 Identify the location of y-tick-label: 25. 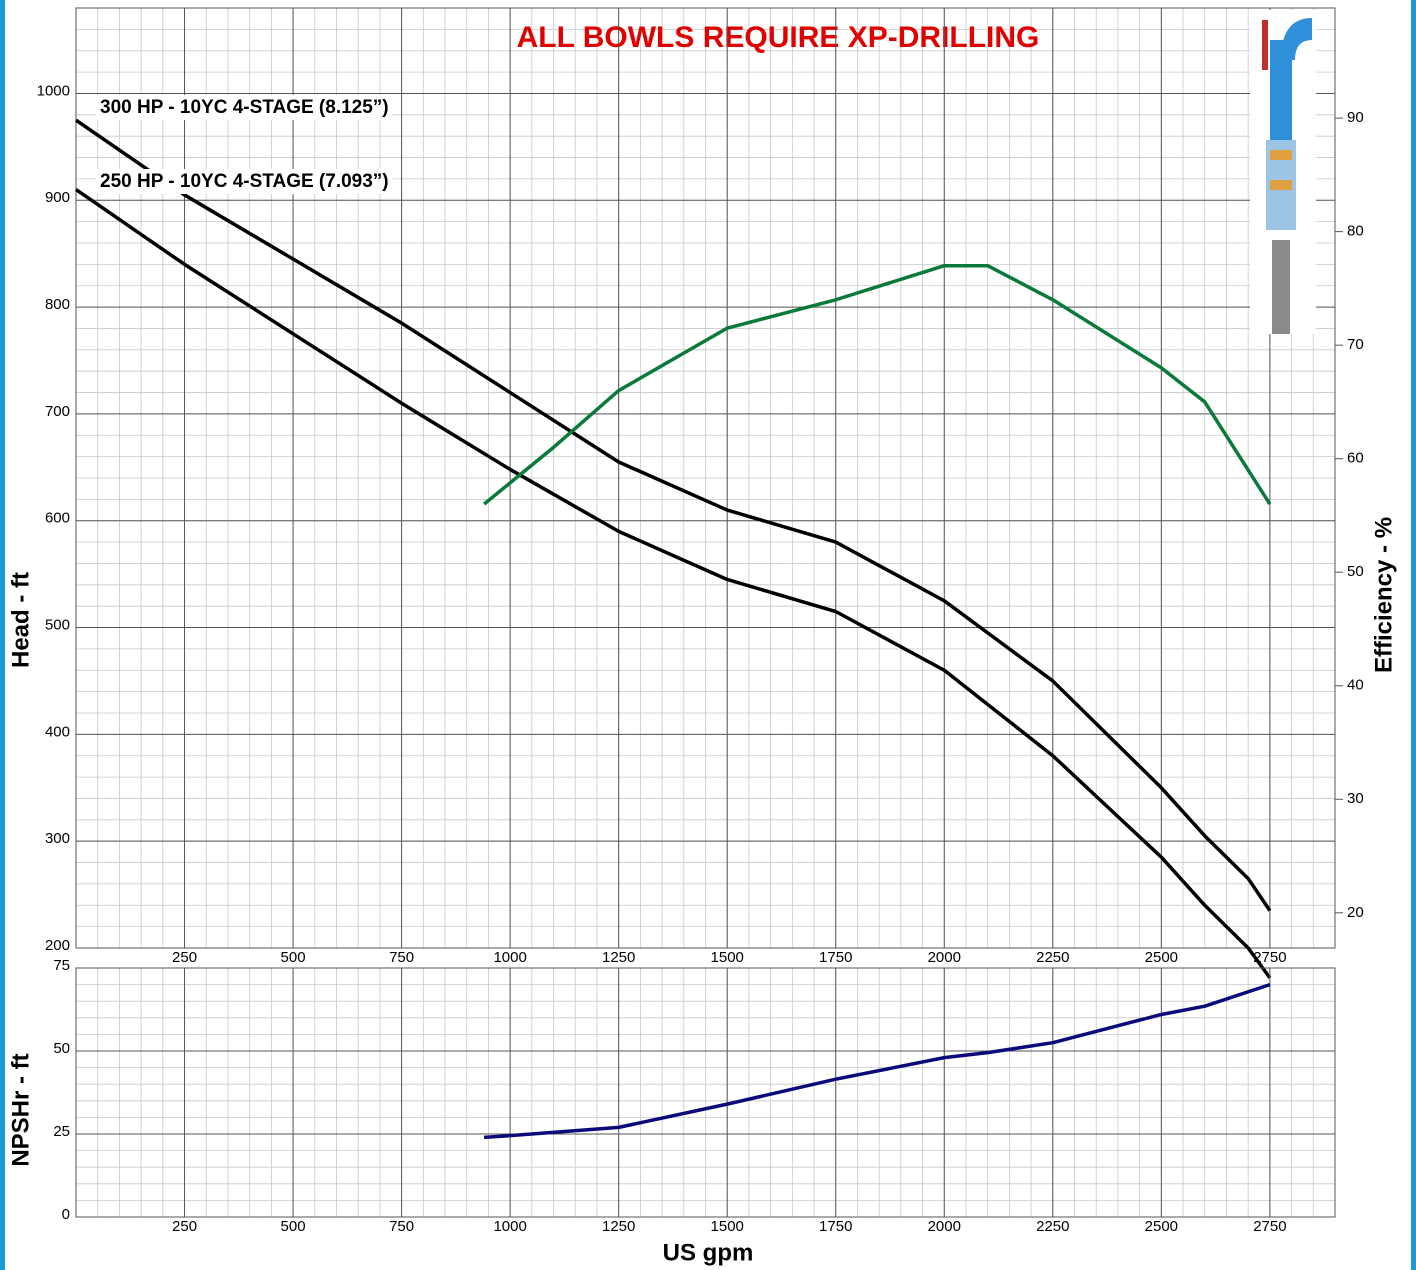
(61, 1131).